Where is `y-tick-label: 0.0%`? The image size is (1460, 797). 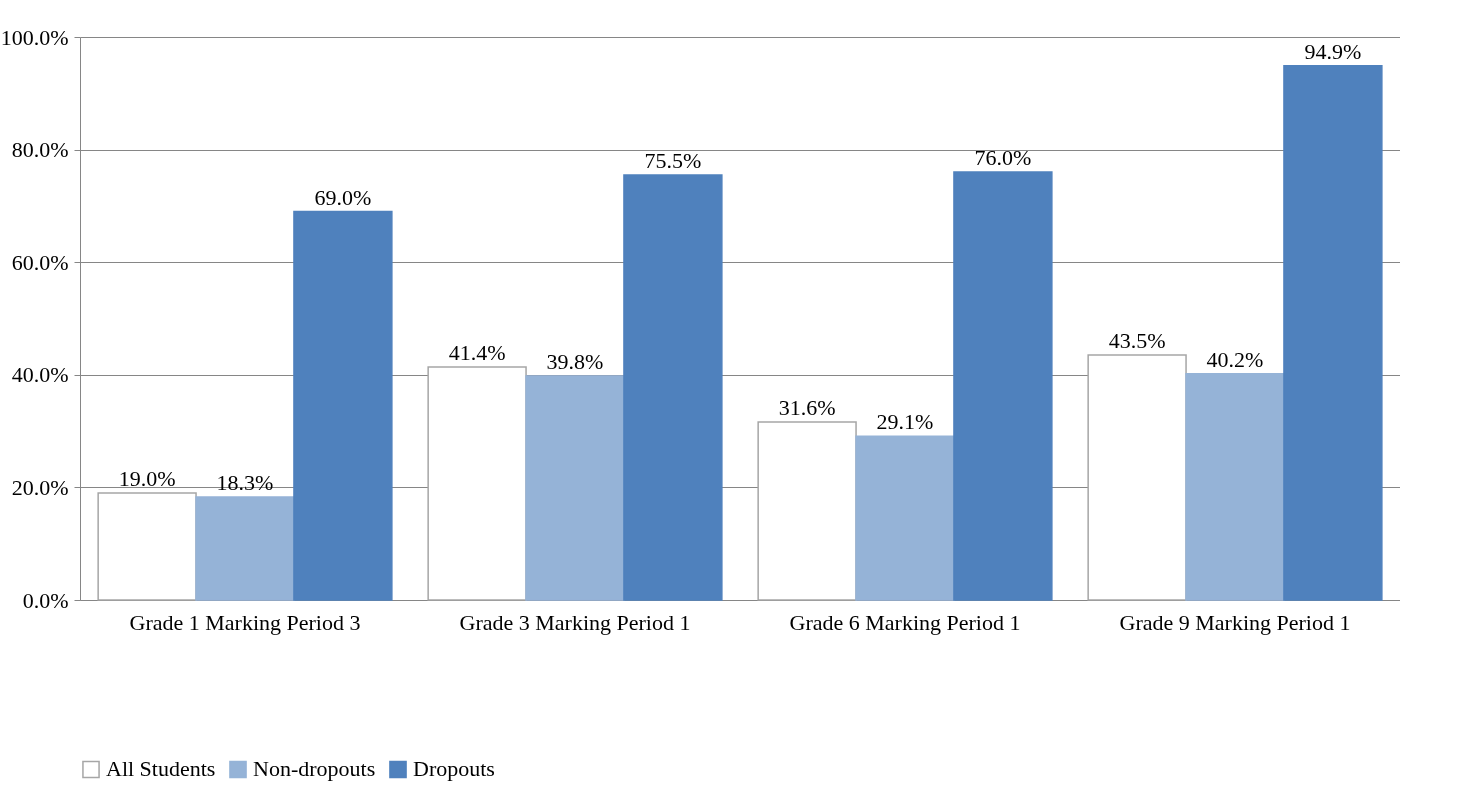 y-tick-label: 0.0% is located at coordinates (45, 600).